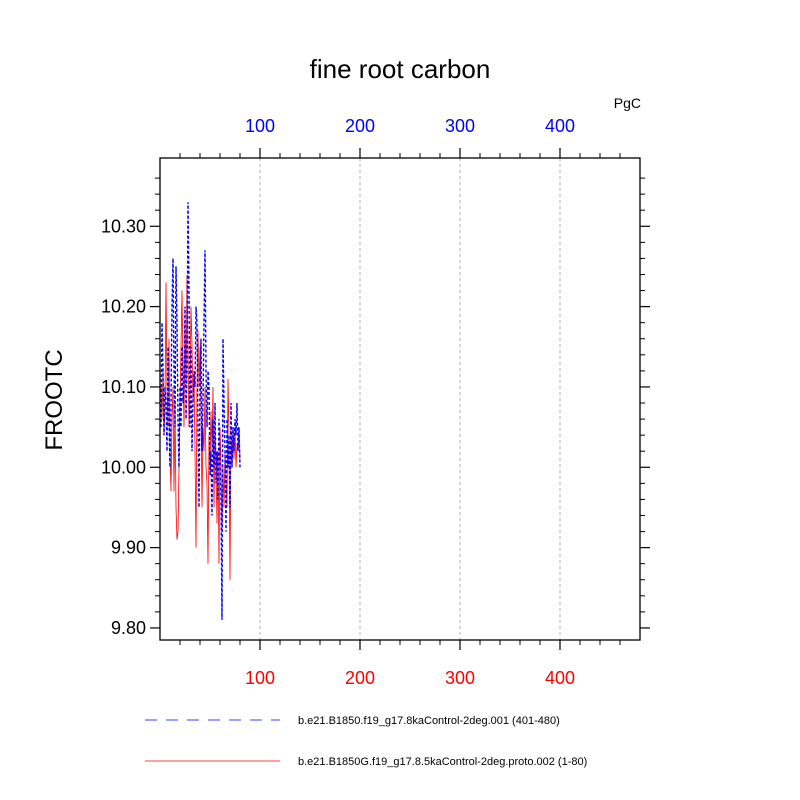 This screenshot has height=800, width=800. I want to click on y-tick-label: 10.00, so click(123, 467).